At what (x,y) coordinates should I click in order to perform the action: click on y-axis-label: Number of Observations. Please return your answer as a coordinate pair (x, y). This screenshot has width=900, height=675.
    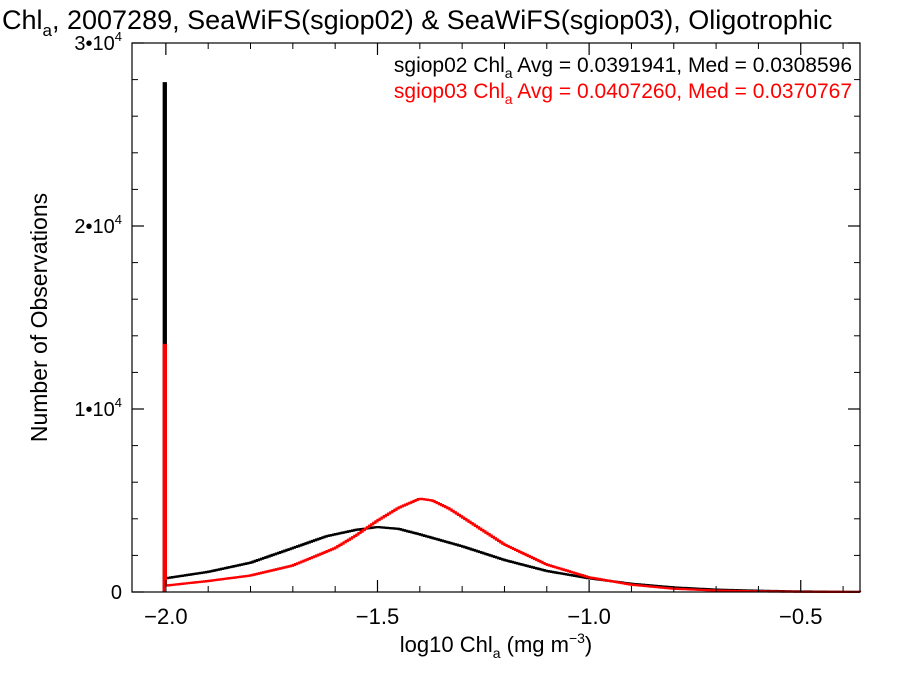
    Looking at the image, I should click on (39, 317).